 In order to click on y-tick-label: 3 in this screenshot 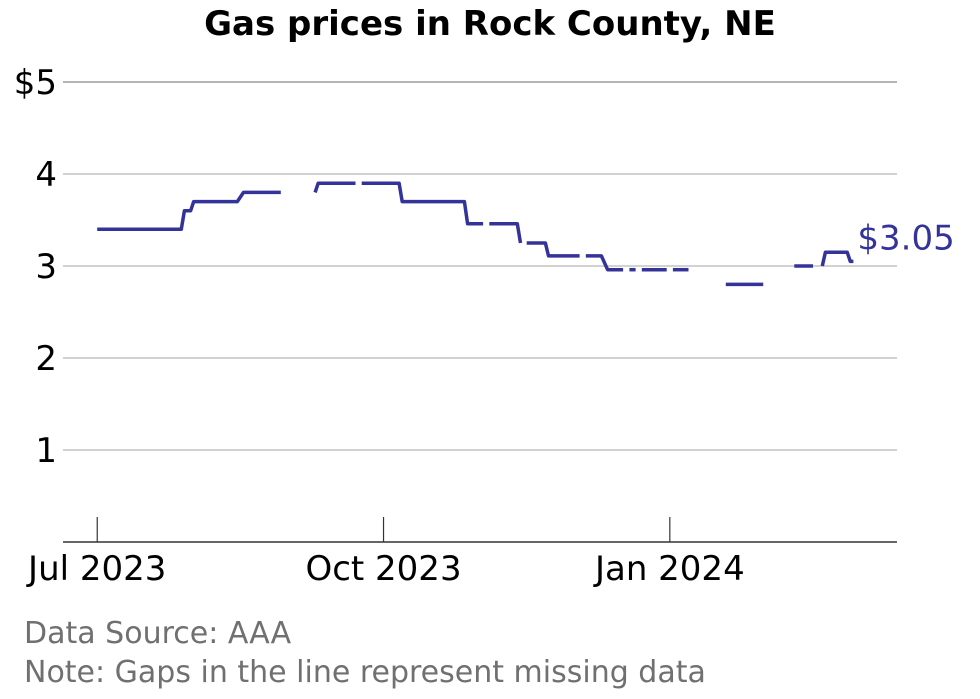, I will do `click(46, 267)`.